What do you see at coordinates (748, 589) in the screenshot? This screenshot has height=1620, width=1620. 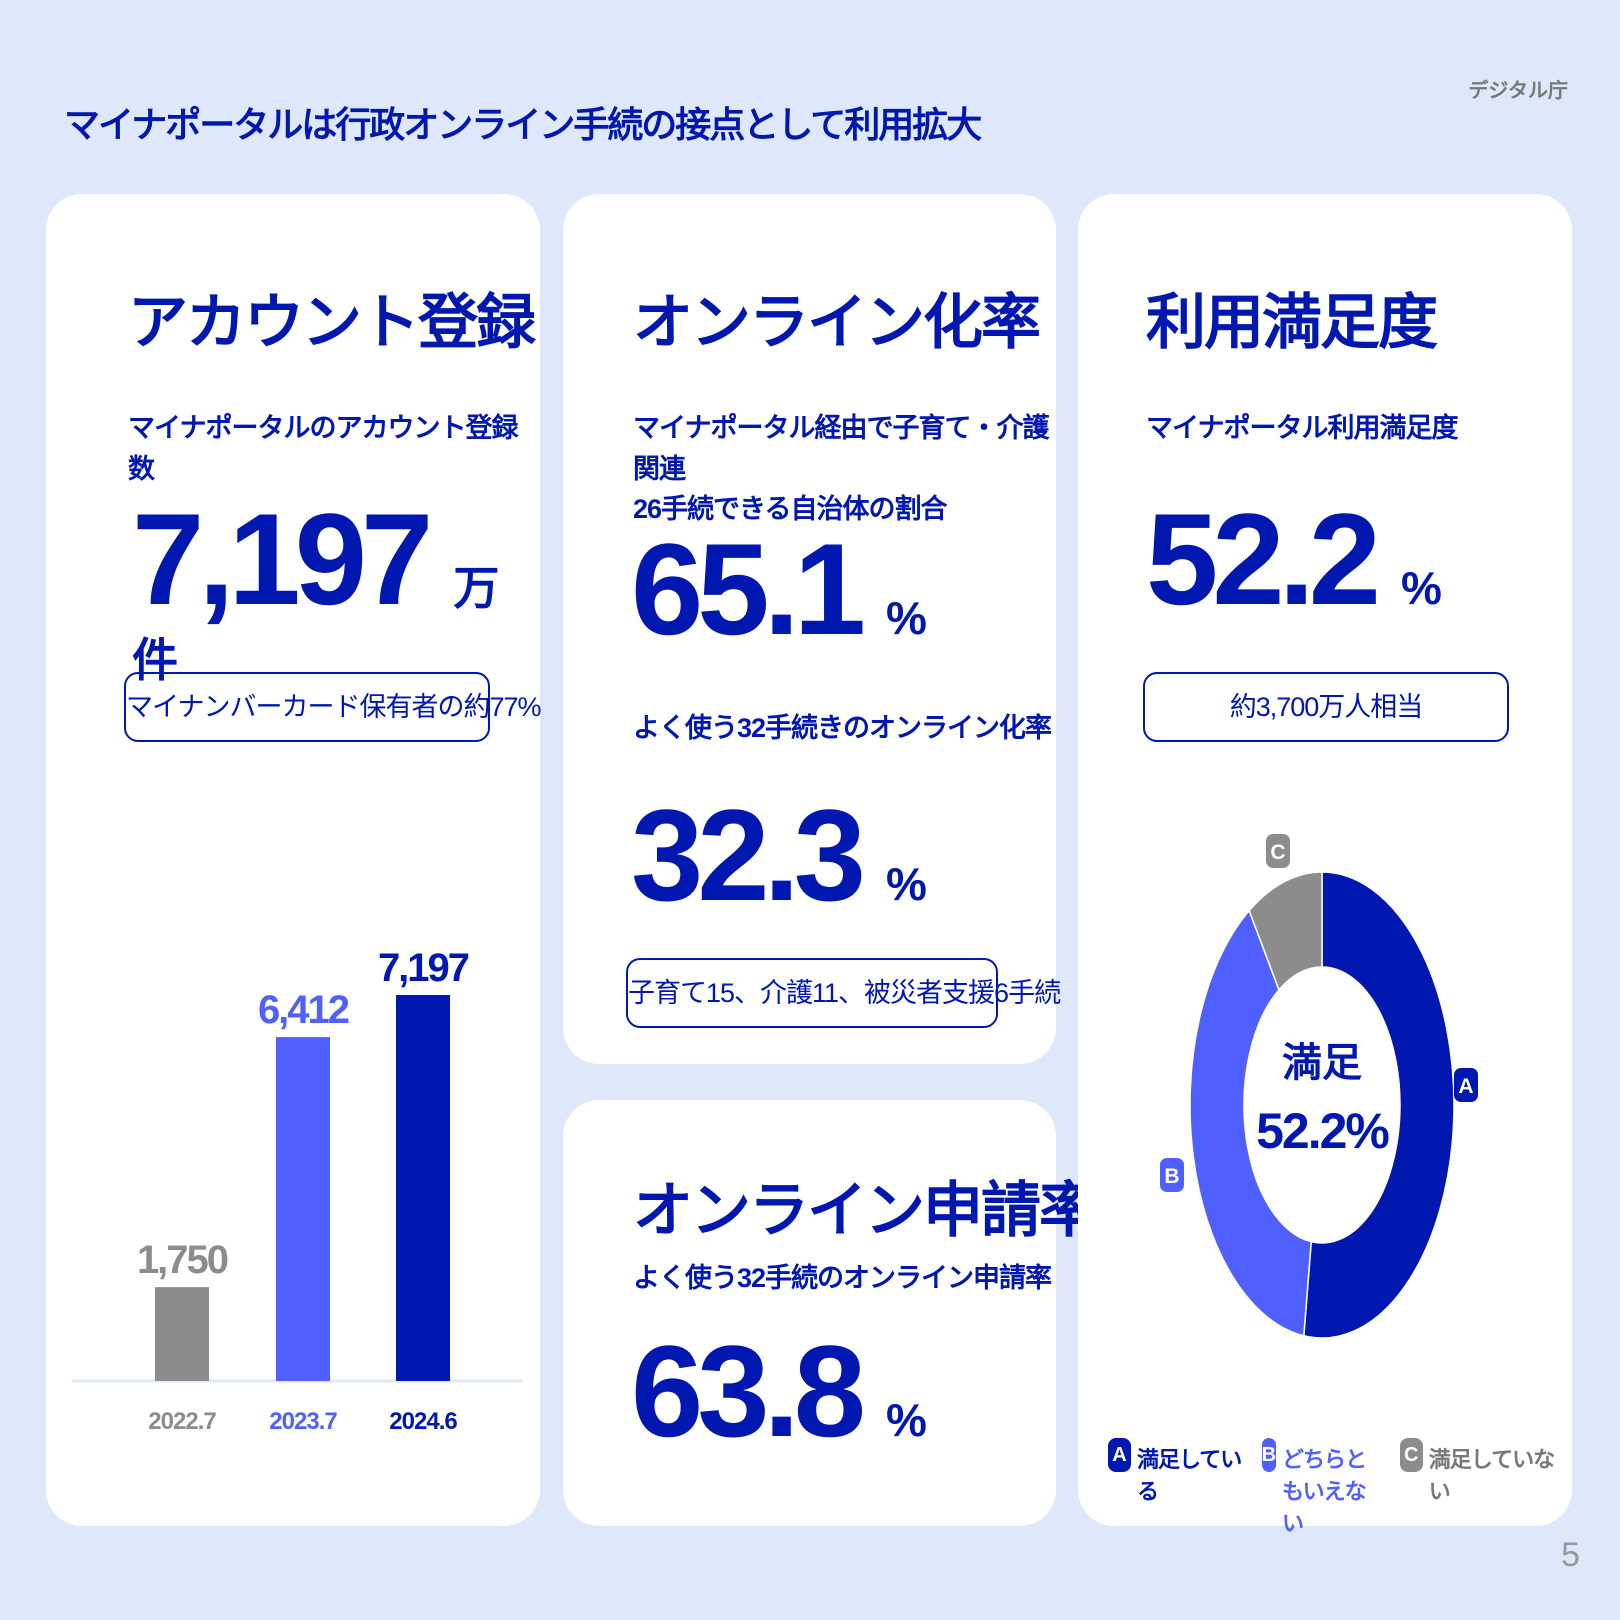 I see `online-rate-value: 65.1` at bounding box center [748, 589].